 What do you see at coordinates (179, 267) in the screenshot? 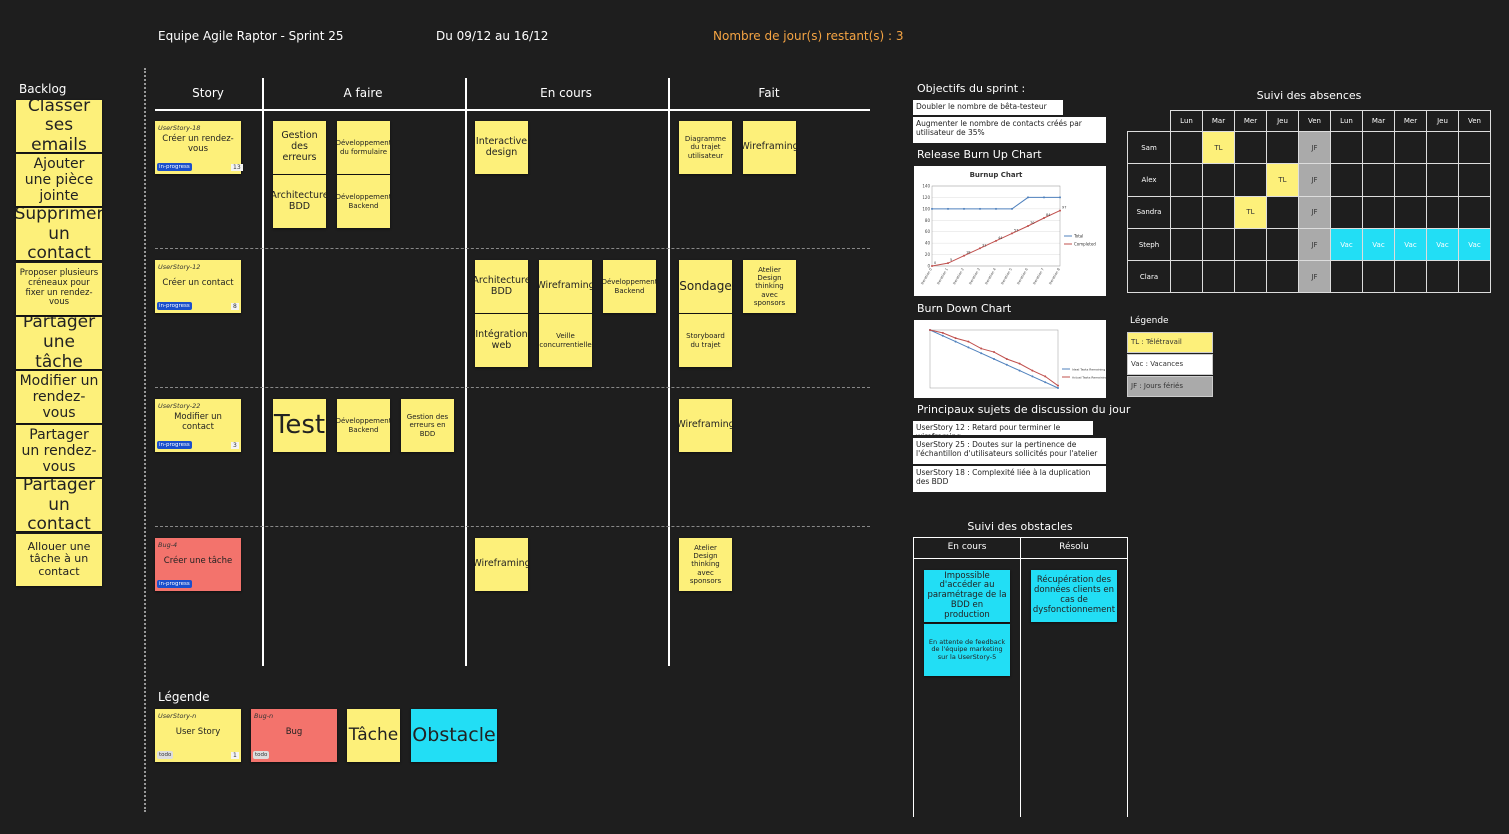
I see `card-id: UserStory-12` at bounding box center [179, 267].